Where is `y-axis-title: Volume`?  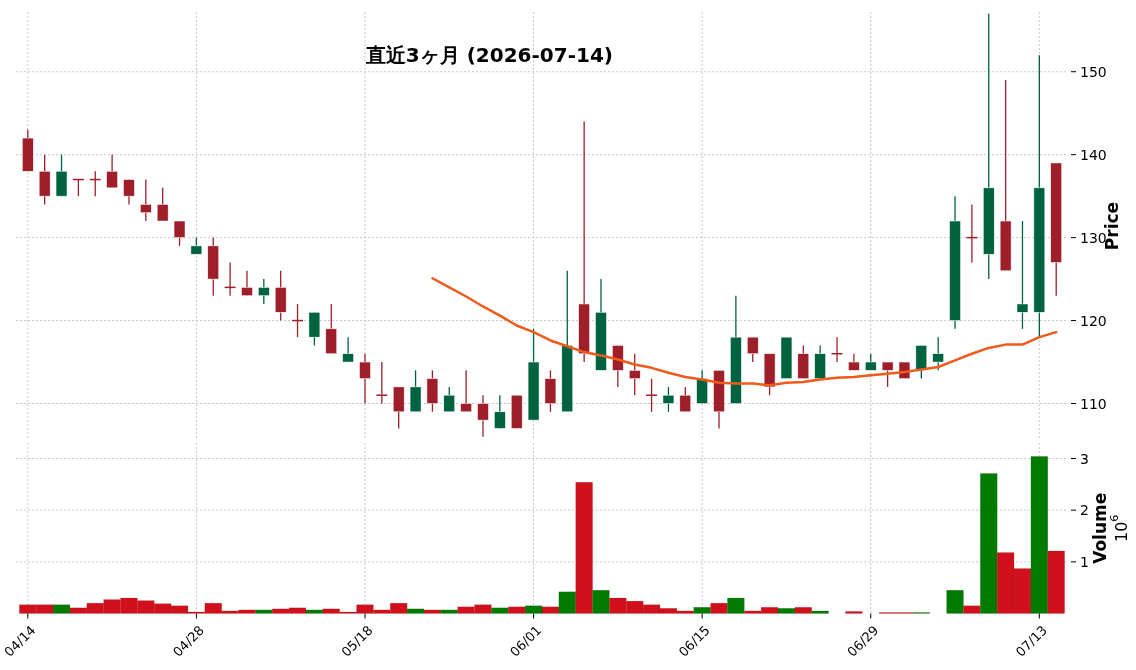 y-axis-title: Volume is located at coordinates (1100, 528).